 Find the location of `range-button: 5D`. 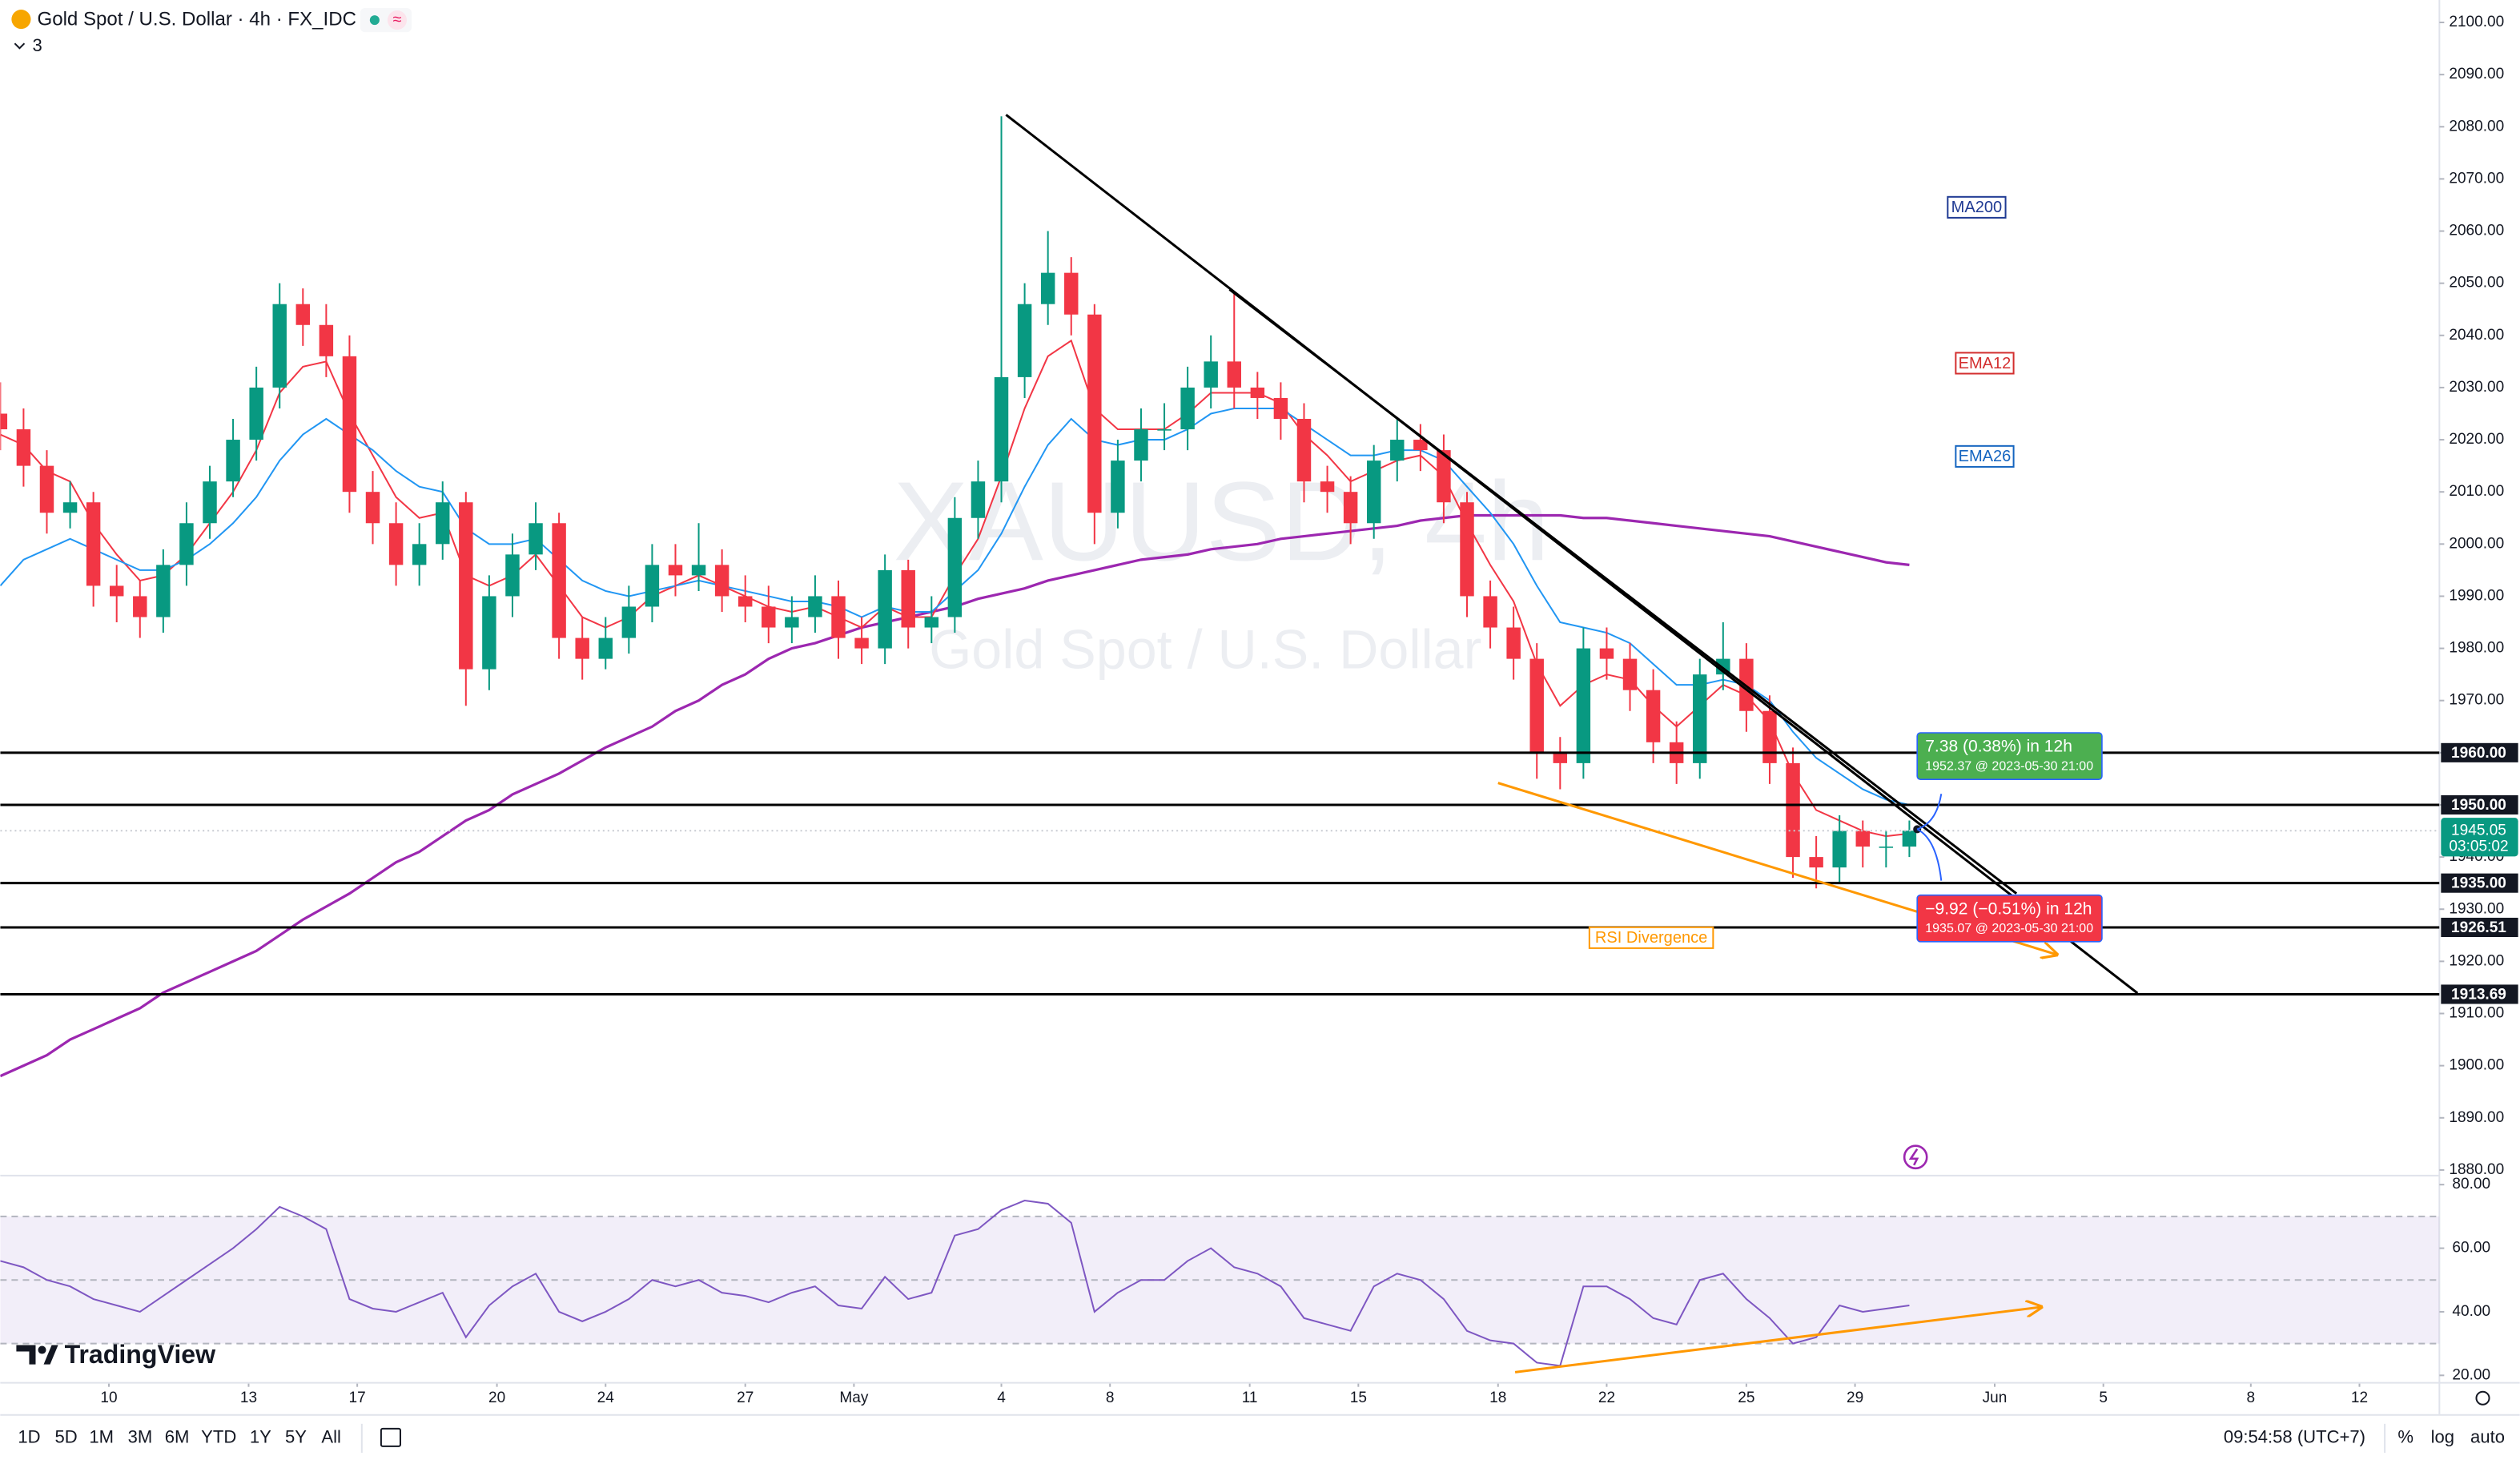

range-button: 5D is located at coordinates (66, 1437).